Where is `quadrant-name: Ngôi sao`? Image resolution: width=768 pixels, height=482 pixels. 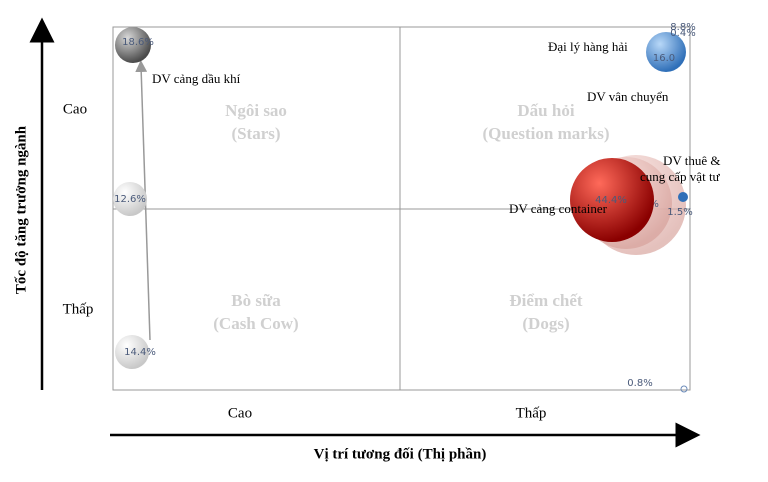
quadrant-name: Ngôi sao is located at coordinates (256, 110).